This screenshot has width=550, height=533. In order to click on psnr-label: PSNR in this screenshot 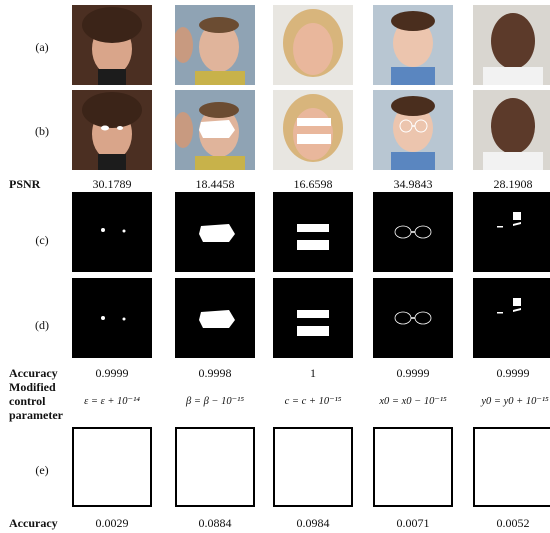, I will do `click(25, 184)`.